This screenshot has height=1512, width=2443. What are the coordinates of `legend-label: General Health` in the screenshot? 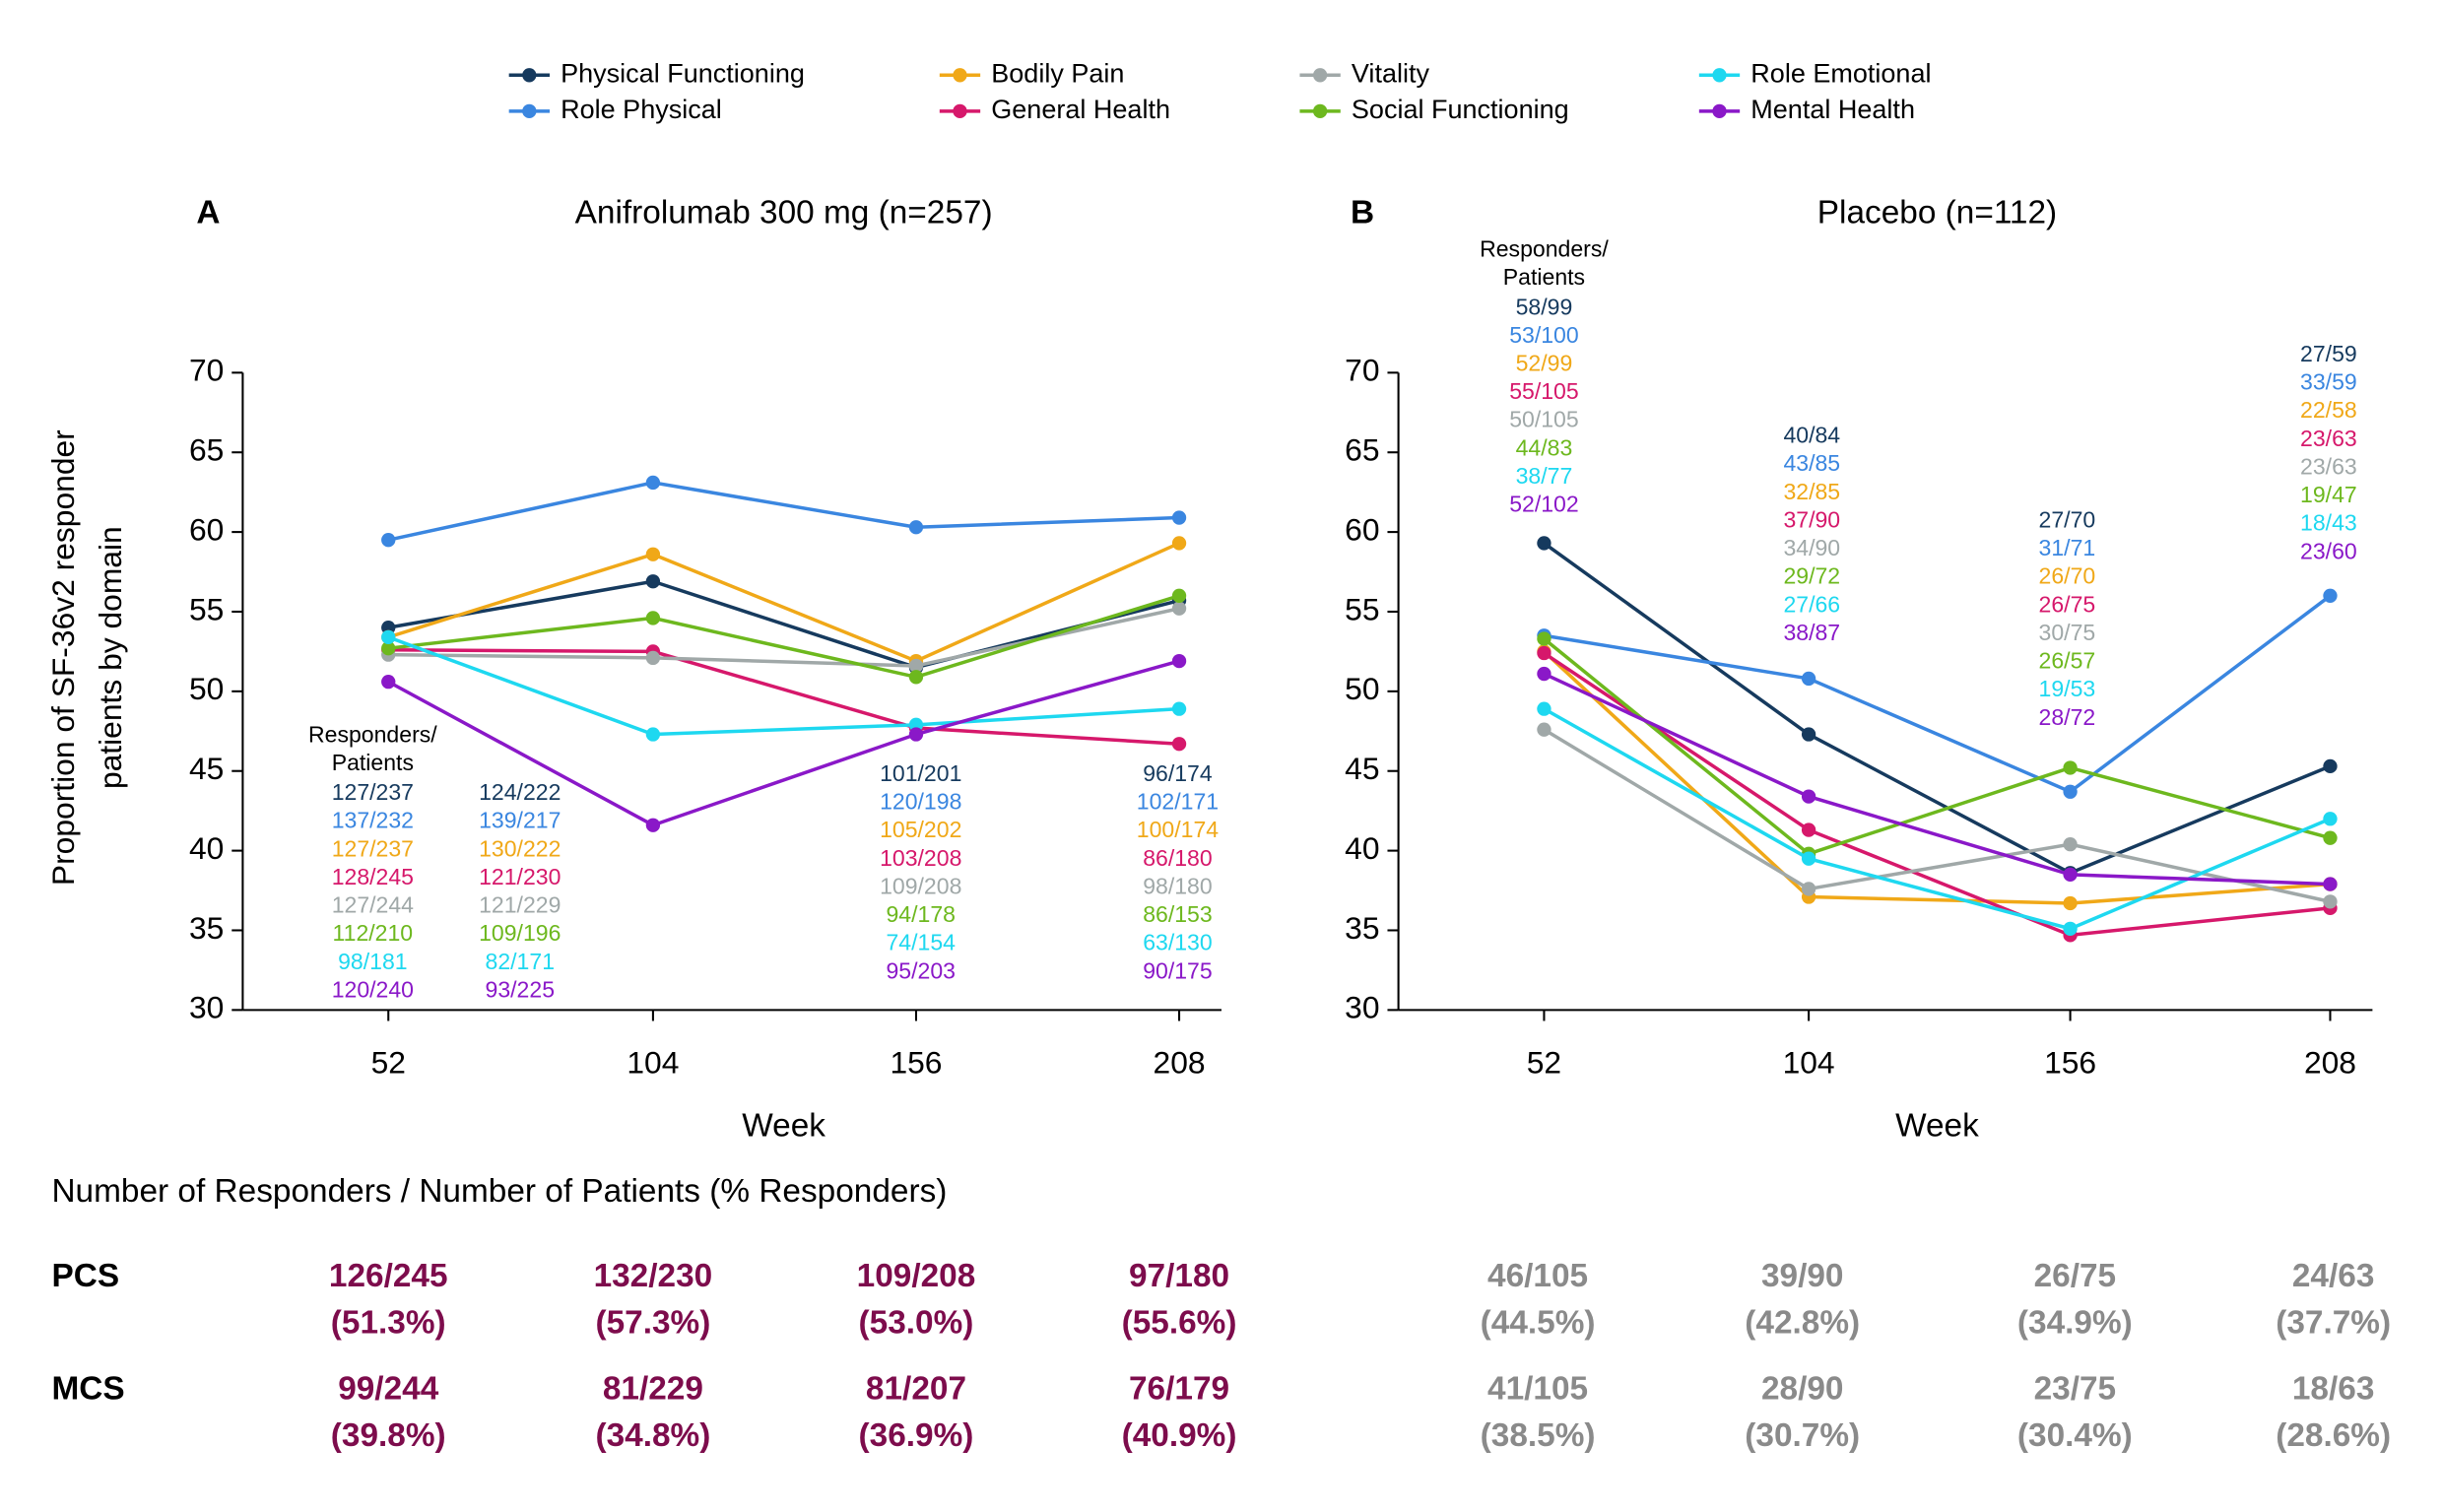 It's located at (1080, 109).